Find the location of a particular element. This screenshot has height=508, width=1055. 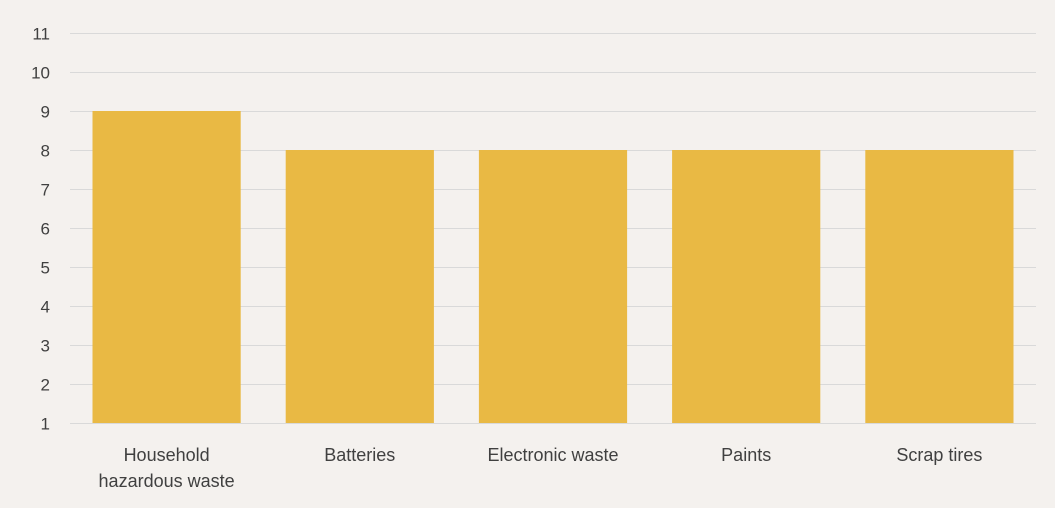

y-tick-label-7: 7 is located at coordinates (45, 190).